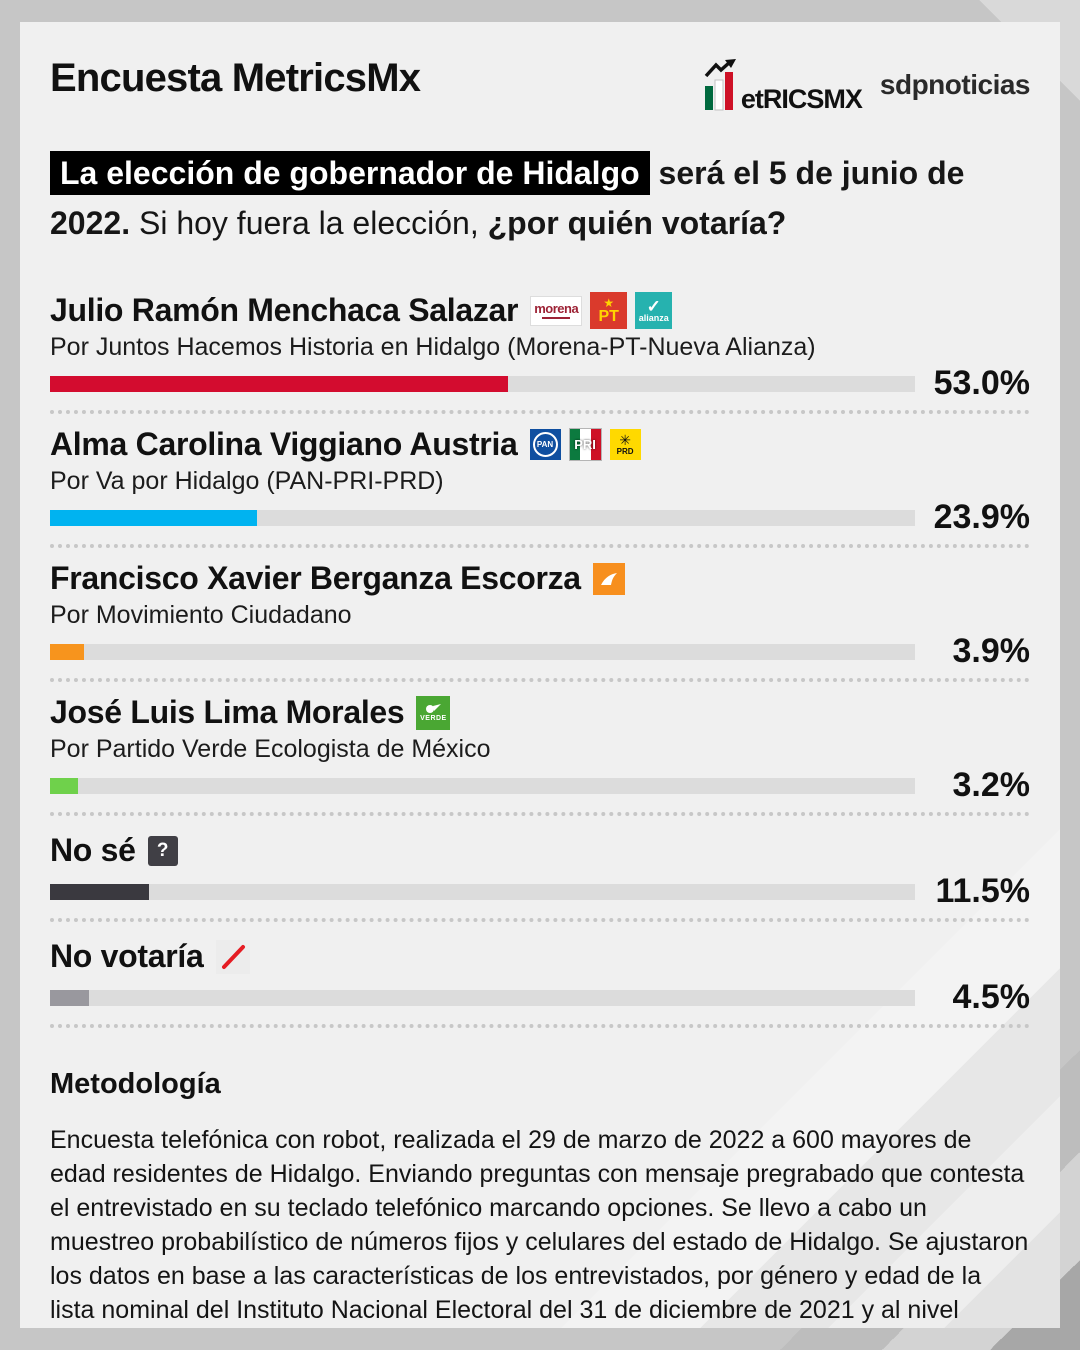 This screenshot has height=1350, width=1080. What do you see at coordinates (991, 651) in the screenshot?
I see `percentage-value: 3.9%` at bounding box center [991, 651].